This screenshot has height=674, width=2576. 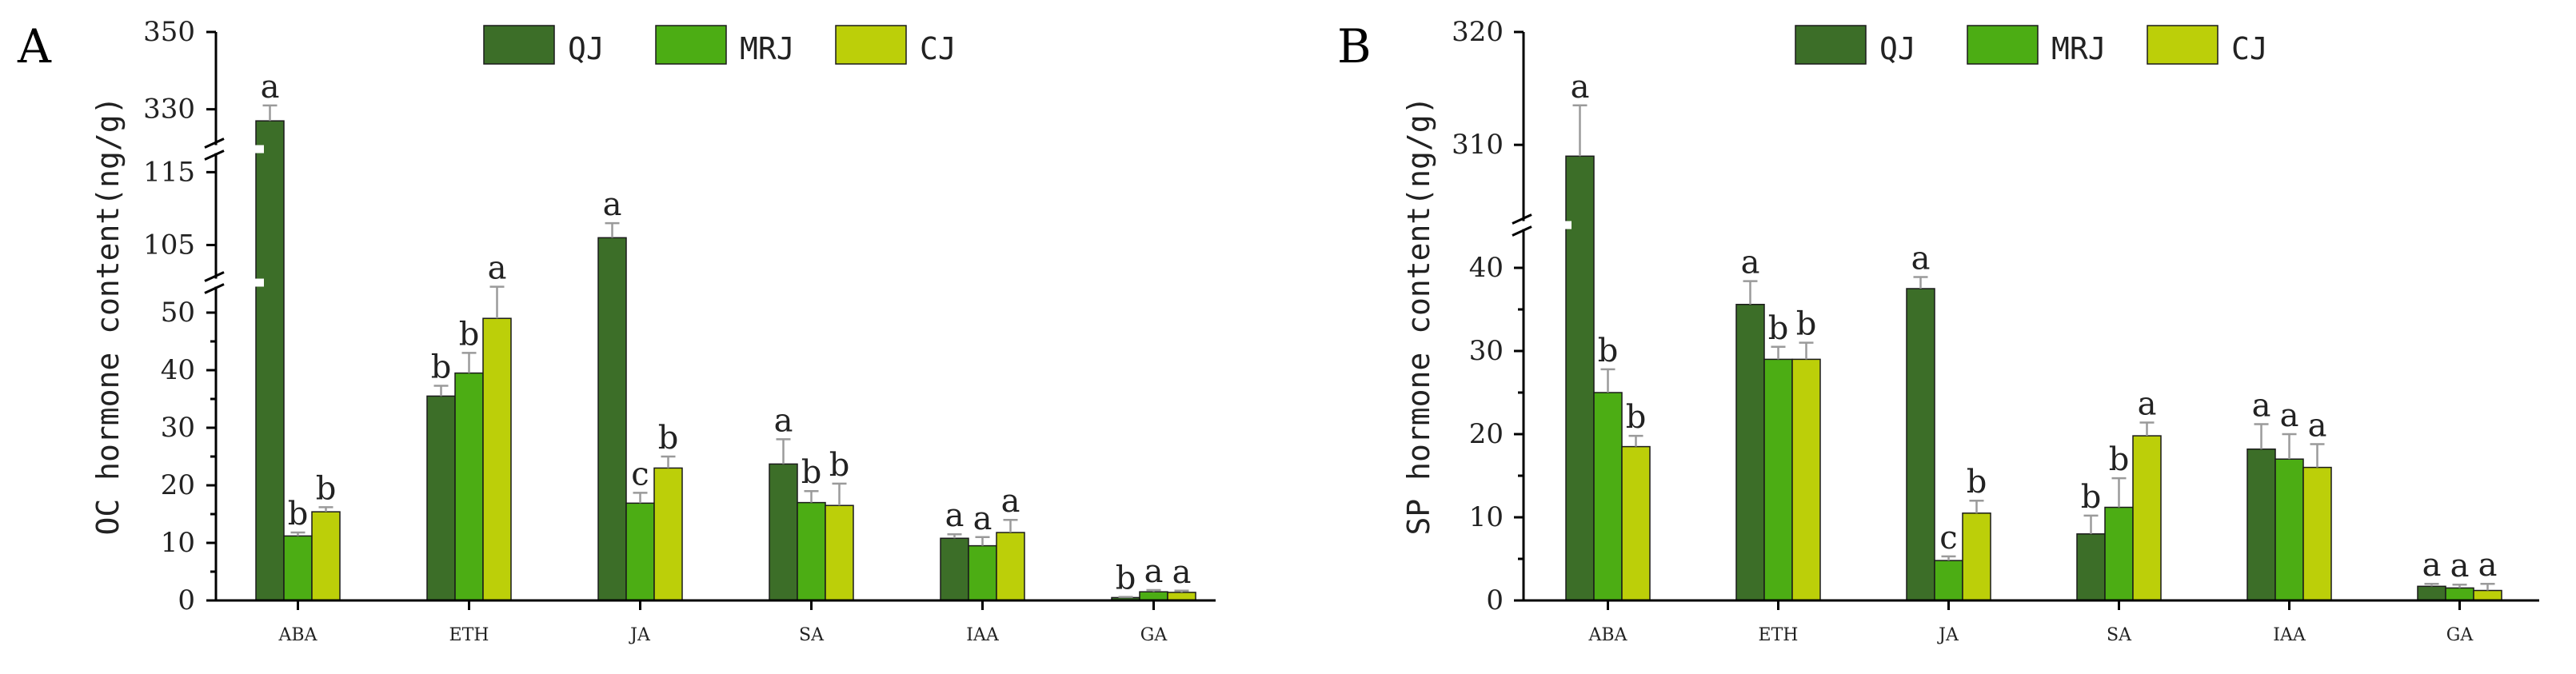 What do you see at coordinates (441, 498) in the screenshot?
I see `bar-qj-eth` at bounding box center [441, 498].